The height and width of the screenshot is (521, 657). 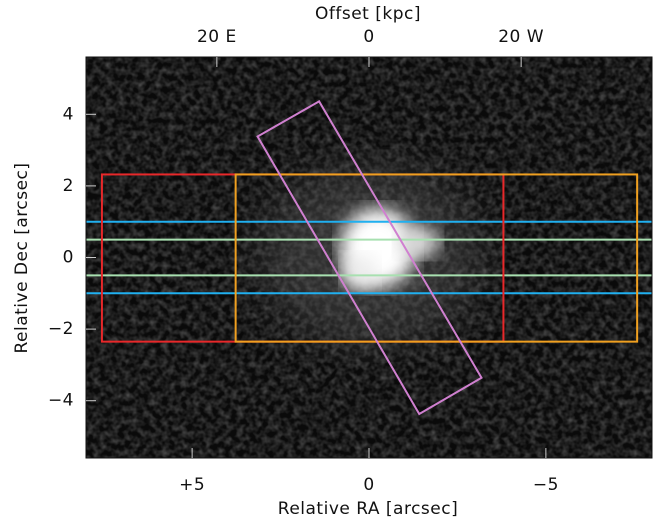 What do you see at coordinates (521, 37) in the screenshot?
I see `x2-tick-label: 20 W` at bounding box center [521, 37].